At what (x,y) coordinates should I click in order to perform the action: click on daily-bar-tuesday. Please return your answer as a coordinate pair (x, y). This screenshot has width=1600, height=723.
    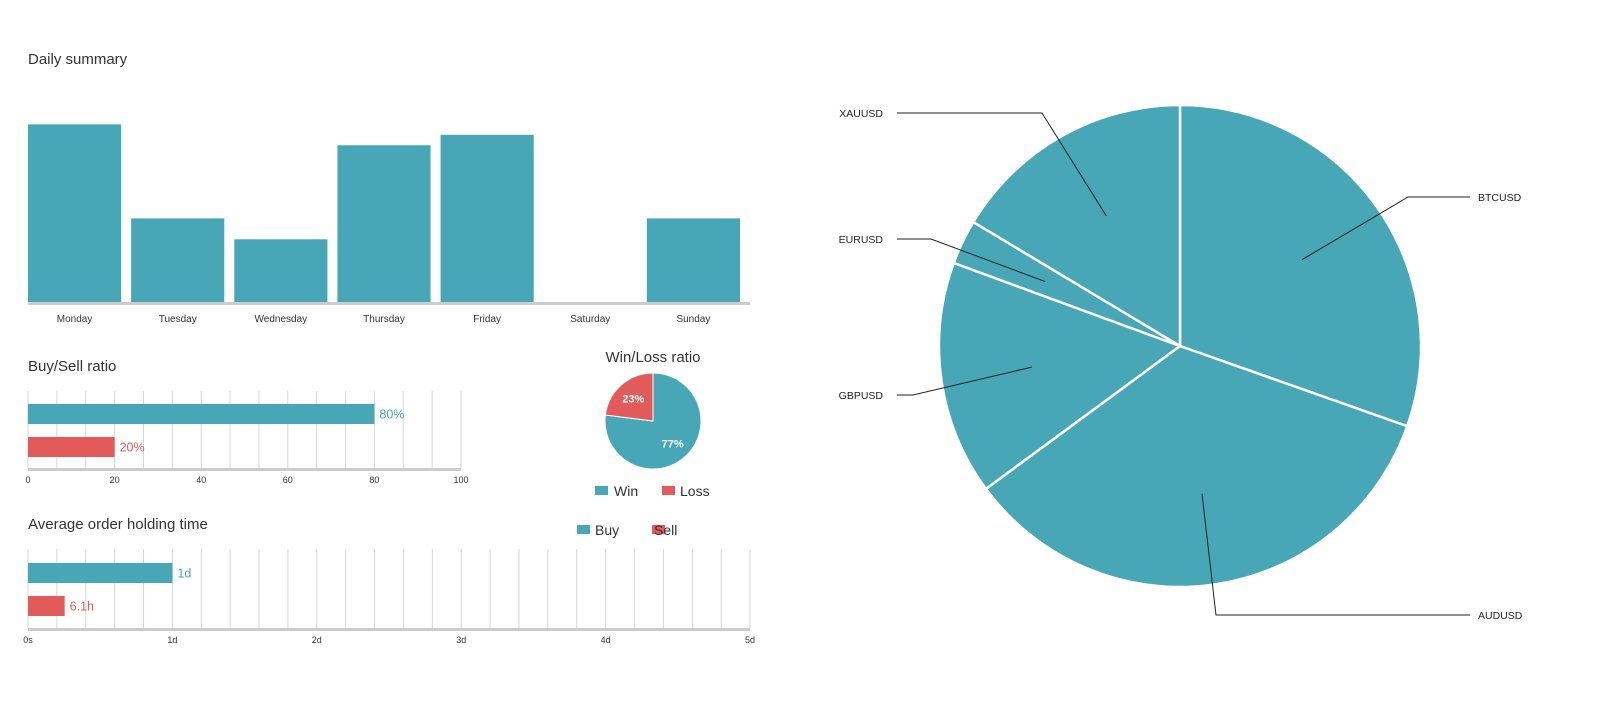
    Looking at the image, I should click on (178, 260).